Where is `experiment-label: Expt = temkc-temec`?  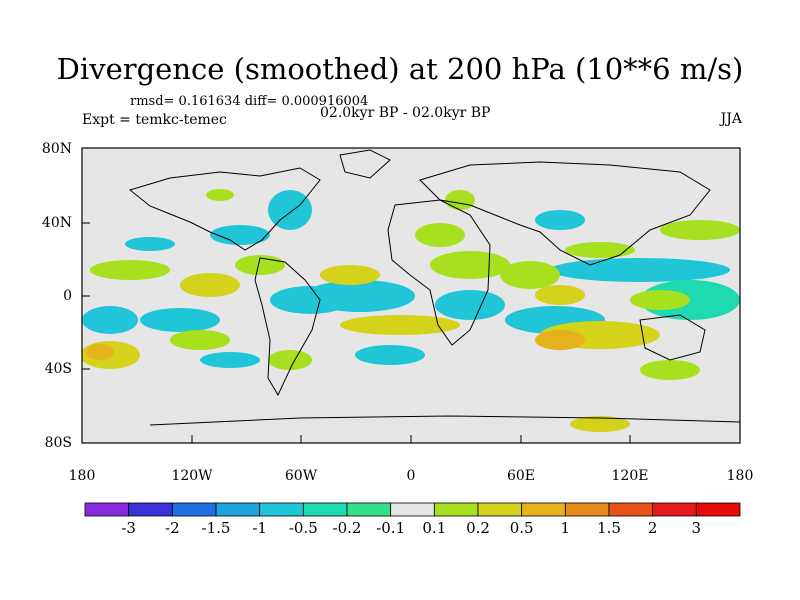 experiment-label: Expt = temkc-temec is located at coordinates (154, 120).